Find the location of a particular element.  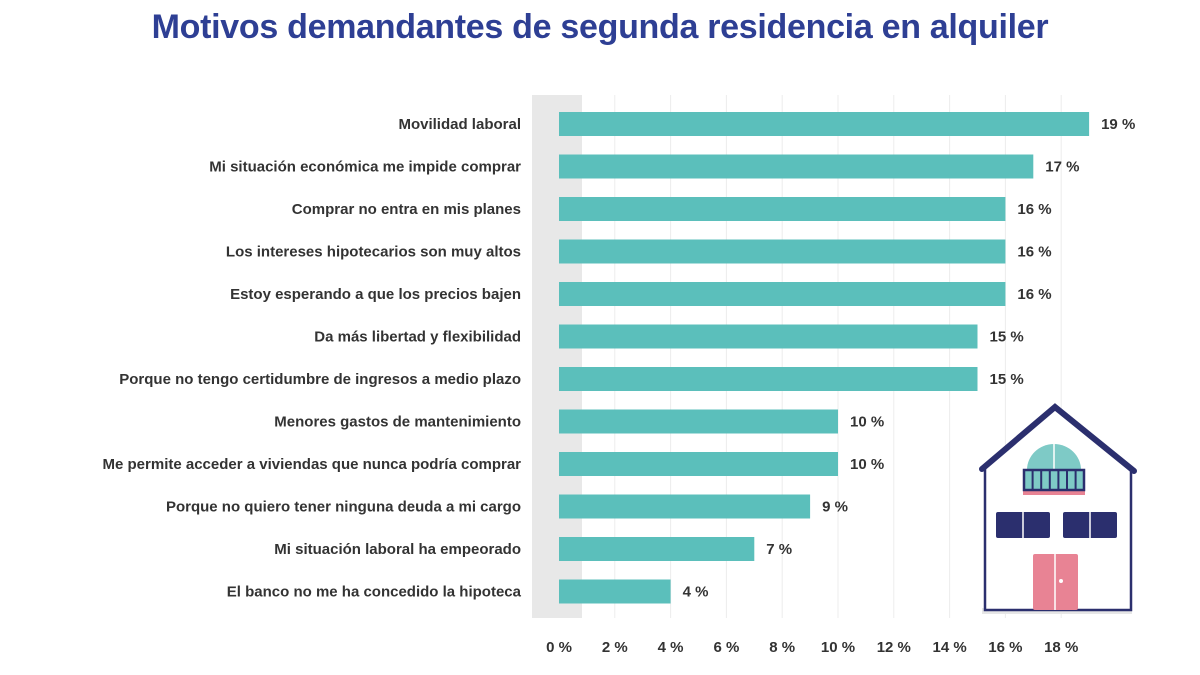

x-tick-label: 4 % is located at coordinates (671, 647).